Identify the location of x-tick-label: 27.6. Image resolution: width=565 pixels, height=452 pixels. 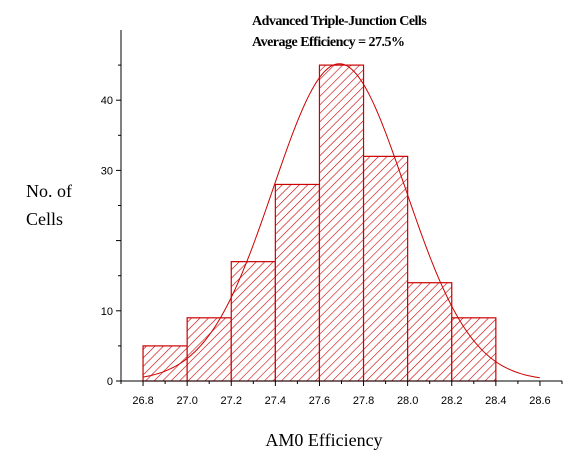
(319, 401).